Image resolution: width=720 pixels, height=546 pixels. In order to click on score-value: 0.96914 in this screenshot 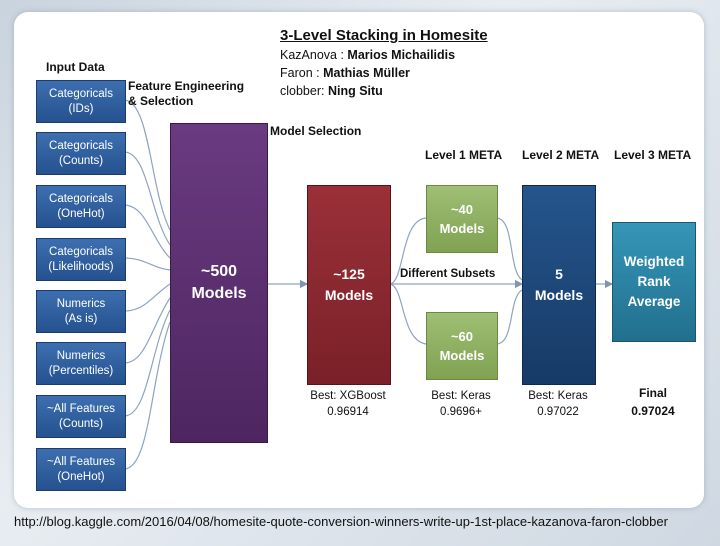, I will do `click(348, 412)`.